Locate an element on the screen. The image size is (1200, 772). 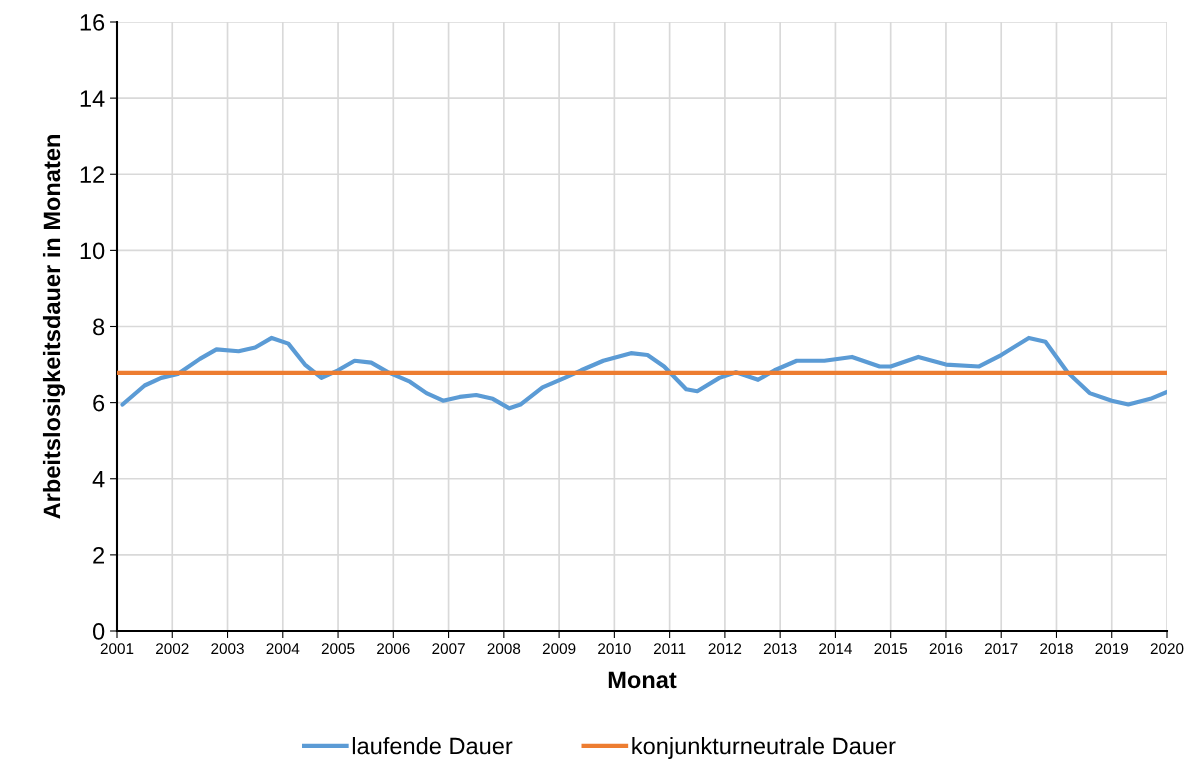
legend-label: laufende Dauer is located at coordinates (432, 745).